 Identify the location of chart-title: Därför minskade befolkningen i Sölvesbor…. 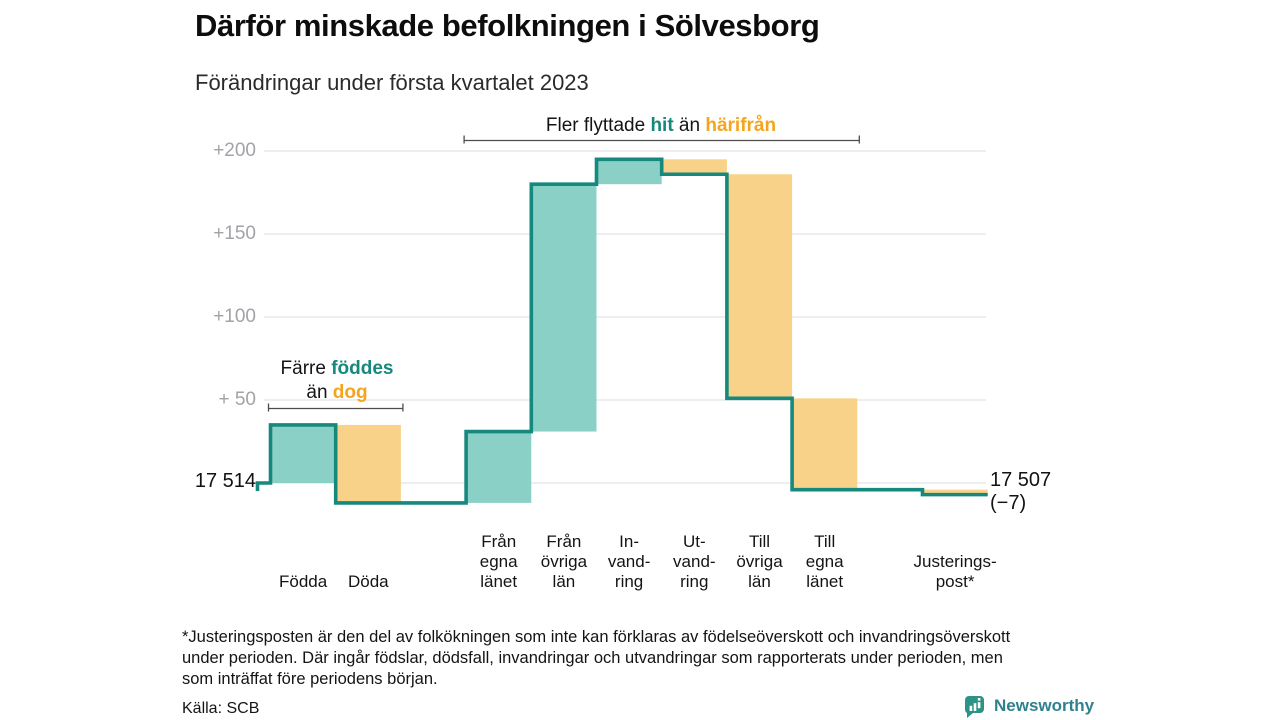
(507, 25).